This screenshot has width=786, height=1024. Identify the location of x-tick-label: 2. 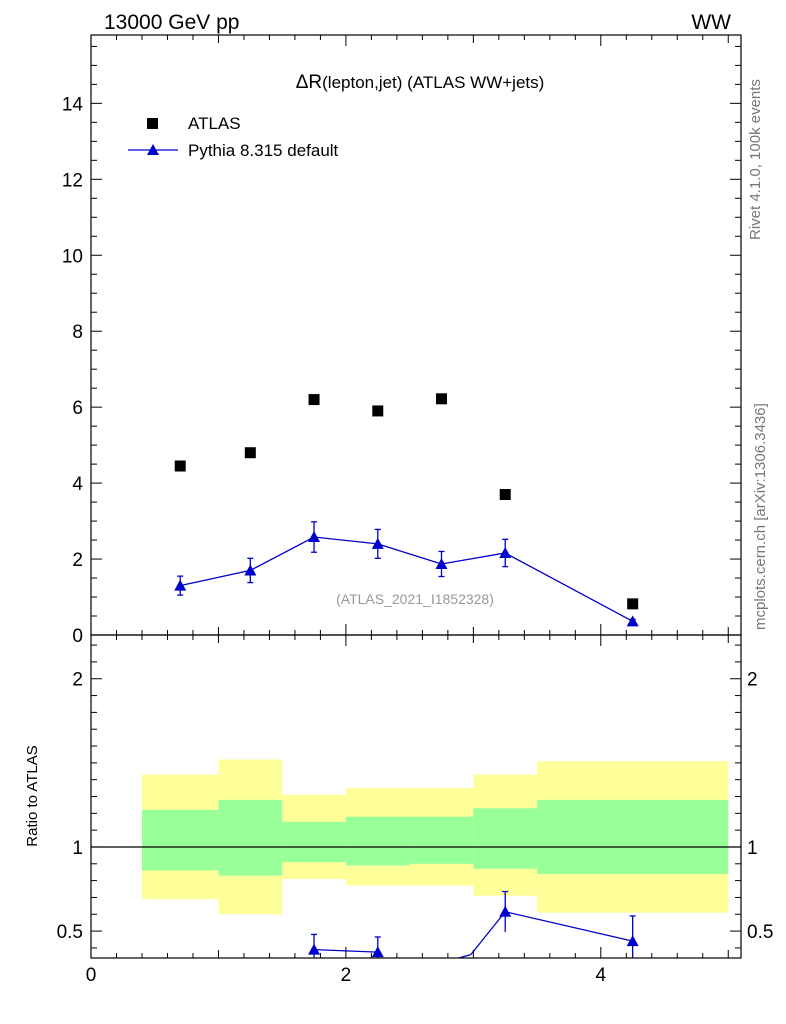
(346, 975).